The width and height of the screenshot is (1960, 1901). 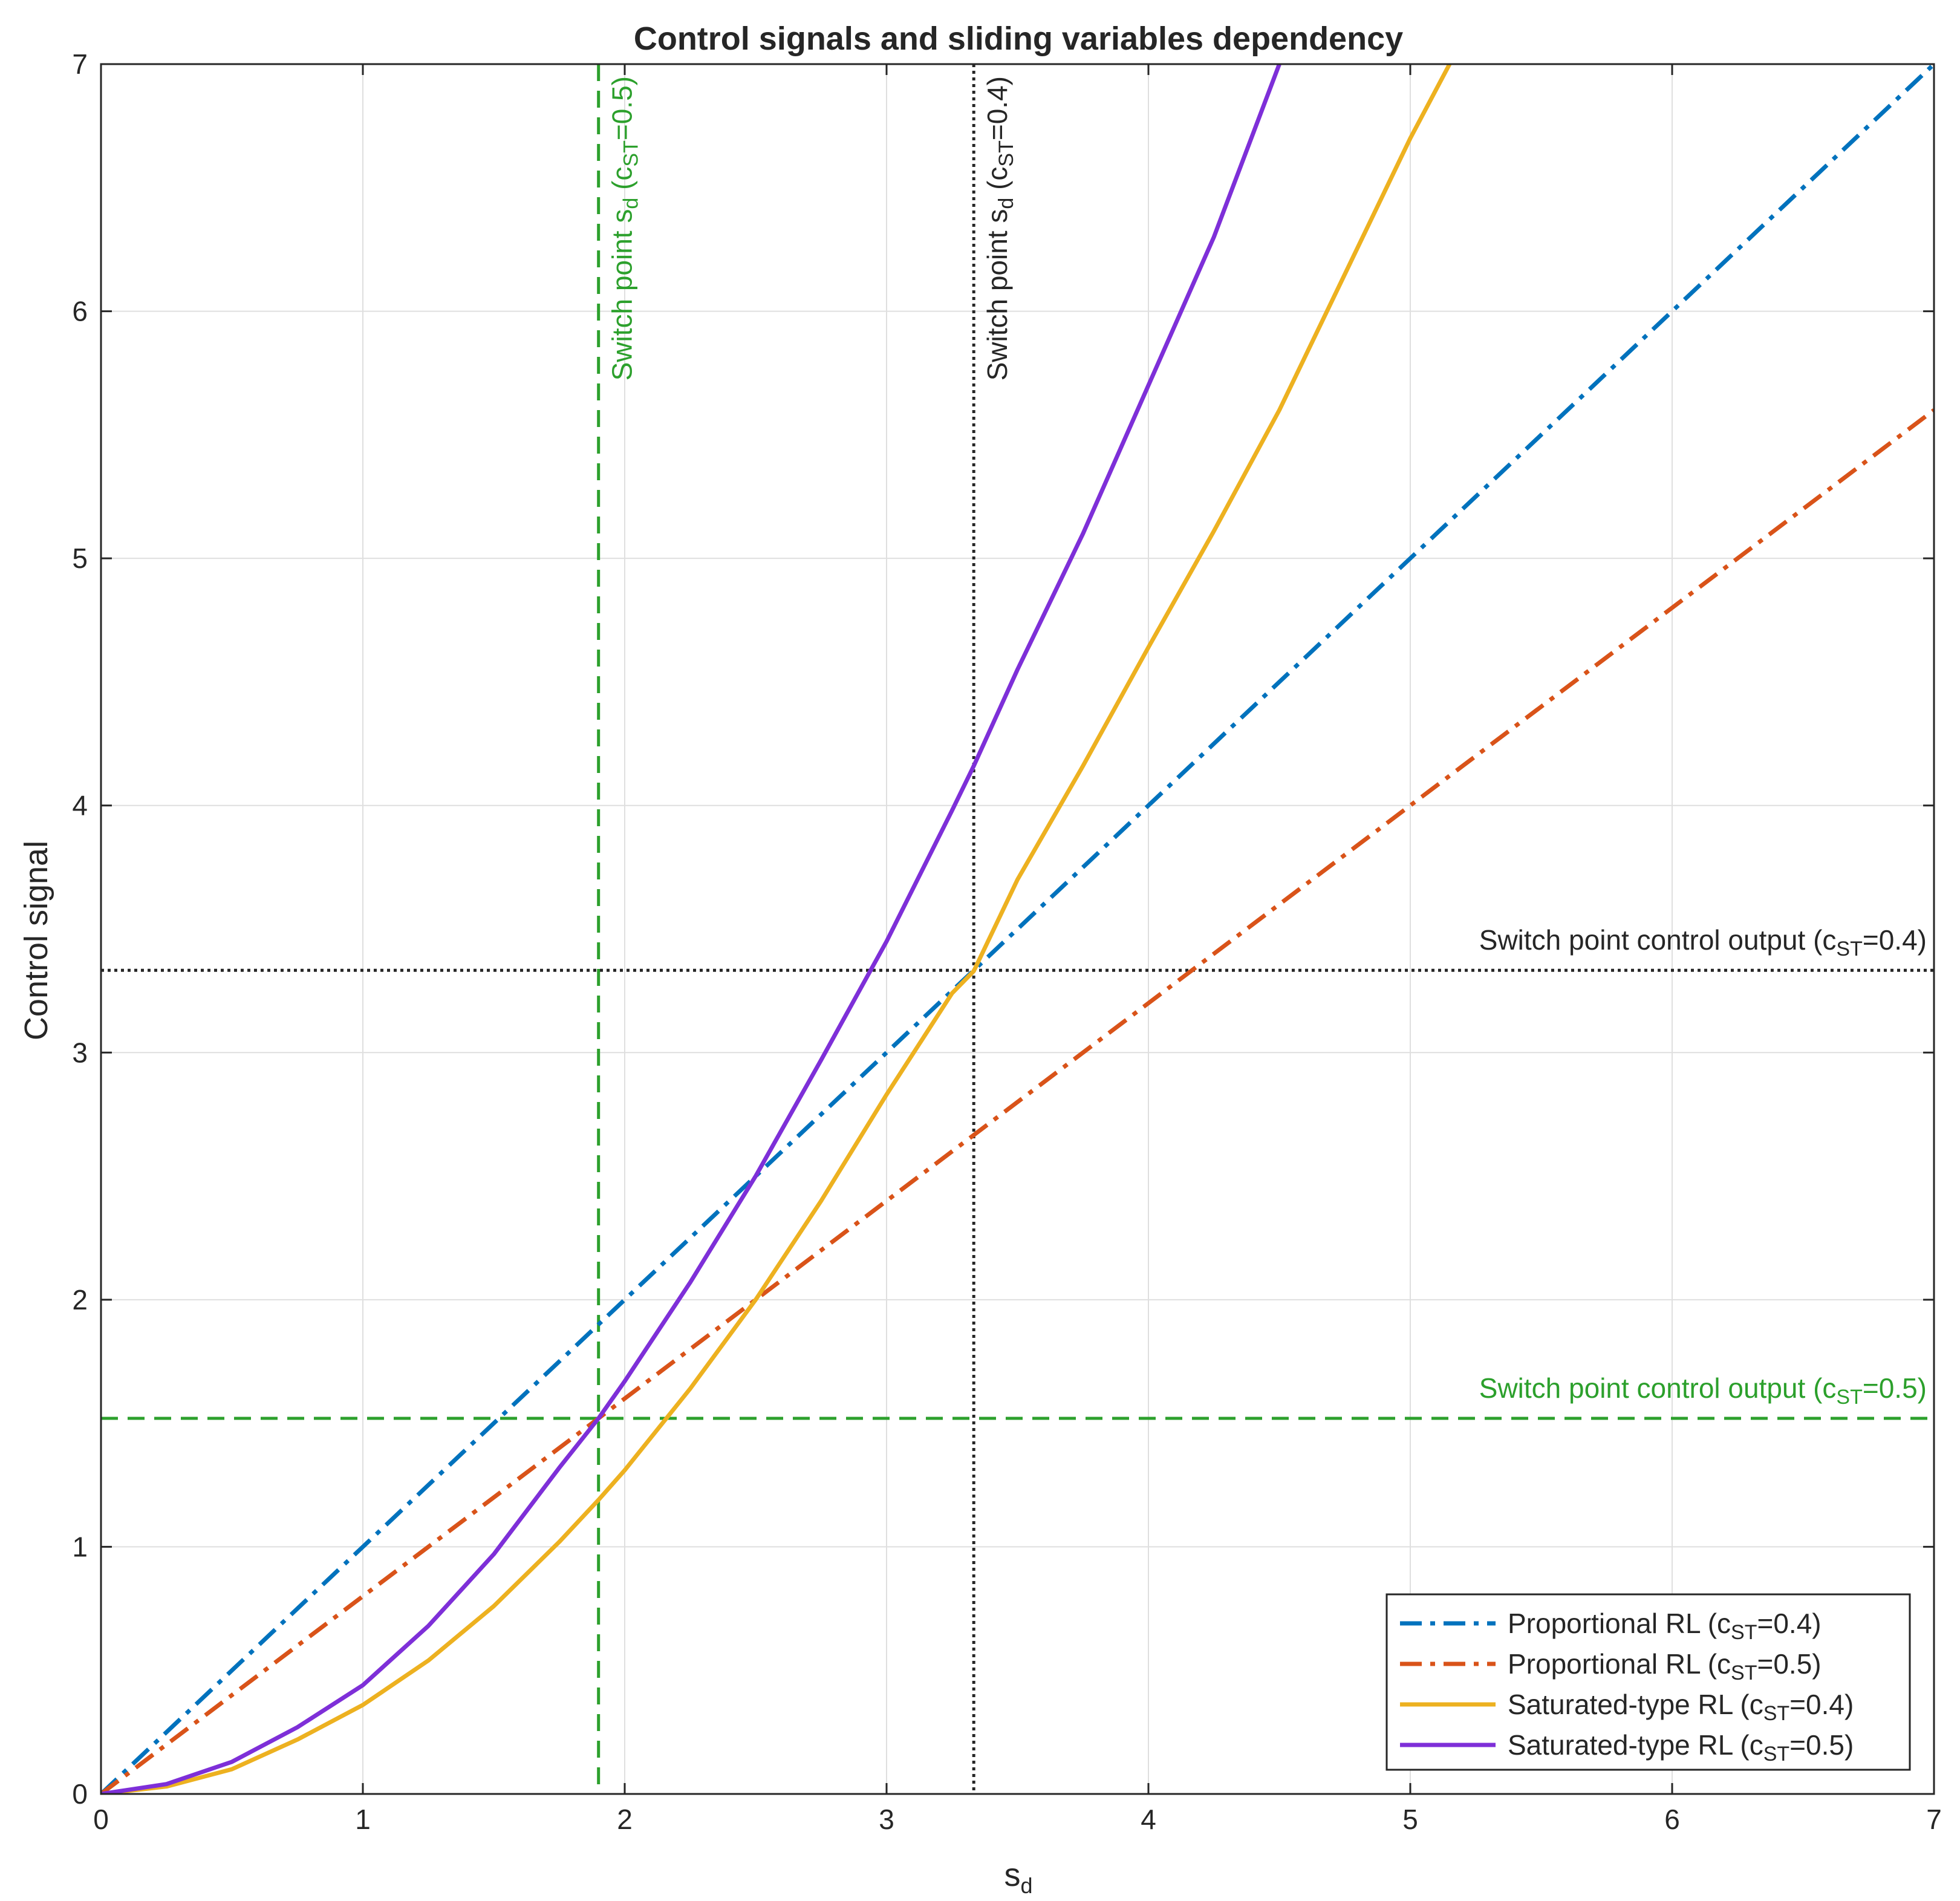 What do you see at coordinates (625, 1819) in the screenshot?
I see `x-tick-label: 2` at bounding box center [625, 1819].